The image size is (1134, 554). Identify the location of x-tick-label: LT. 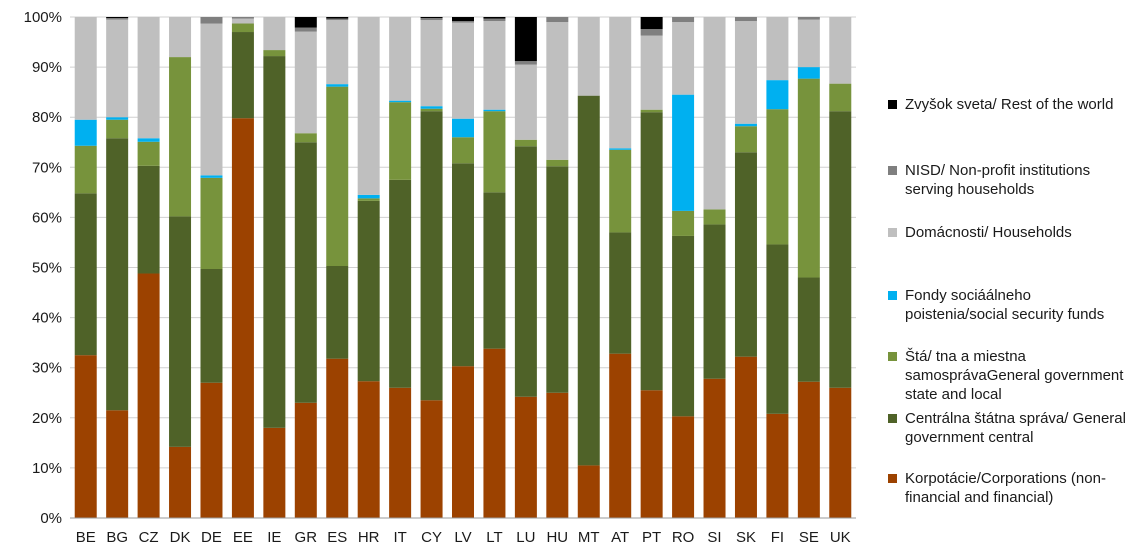
(494, 537).